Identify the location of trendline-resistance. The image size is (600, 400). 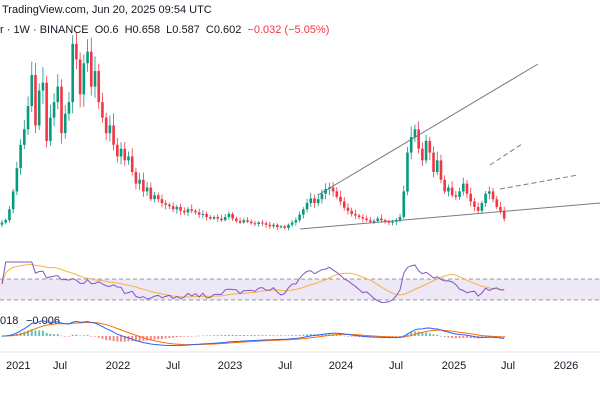
(428, 129).